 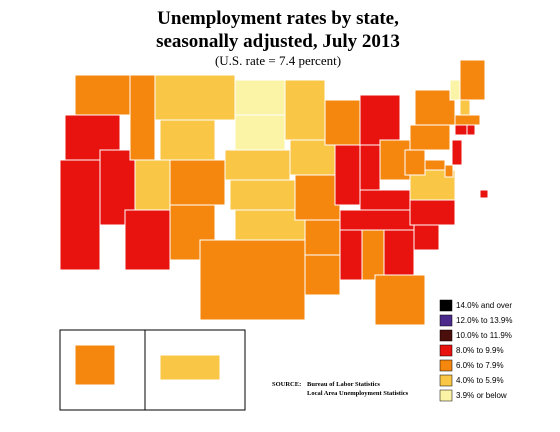 I want to click on legend-label: 4.0% to 5.9%, so click(x=480, y=380).